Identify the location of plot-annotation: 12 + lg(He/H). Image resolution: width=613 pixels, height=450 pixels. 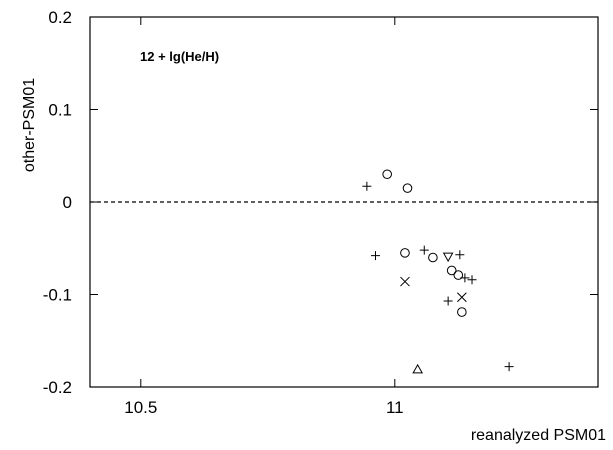
(179, 56).